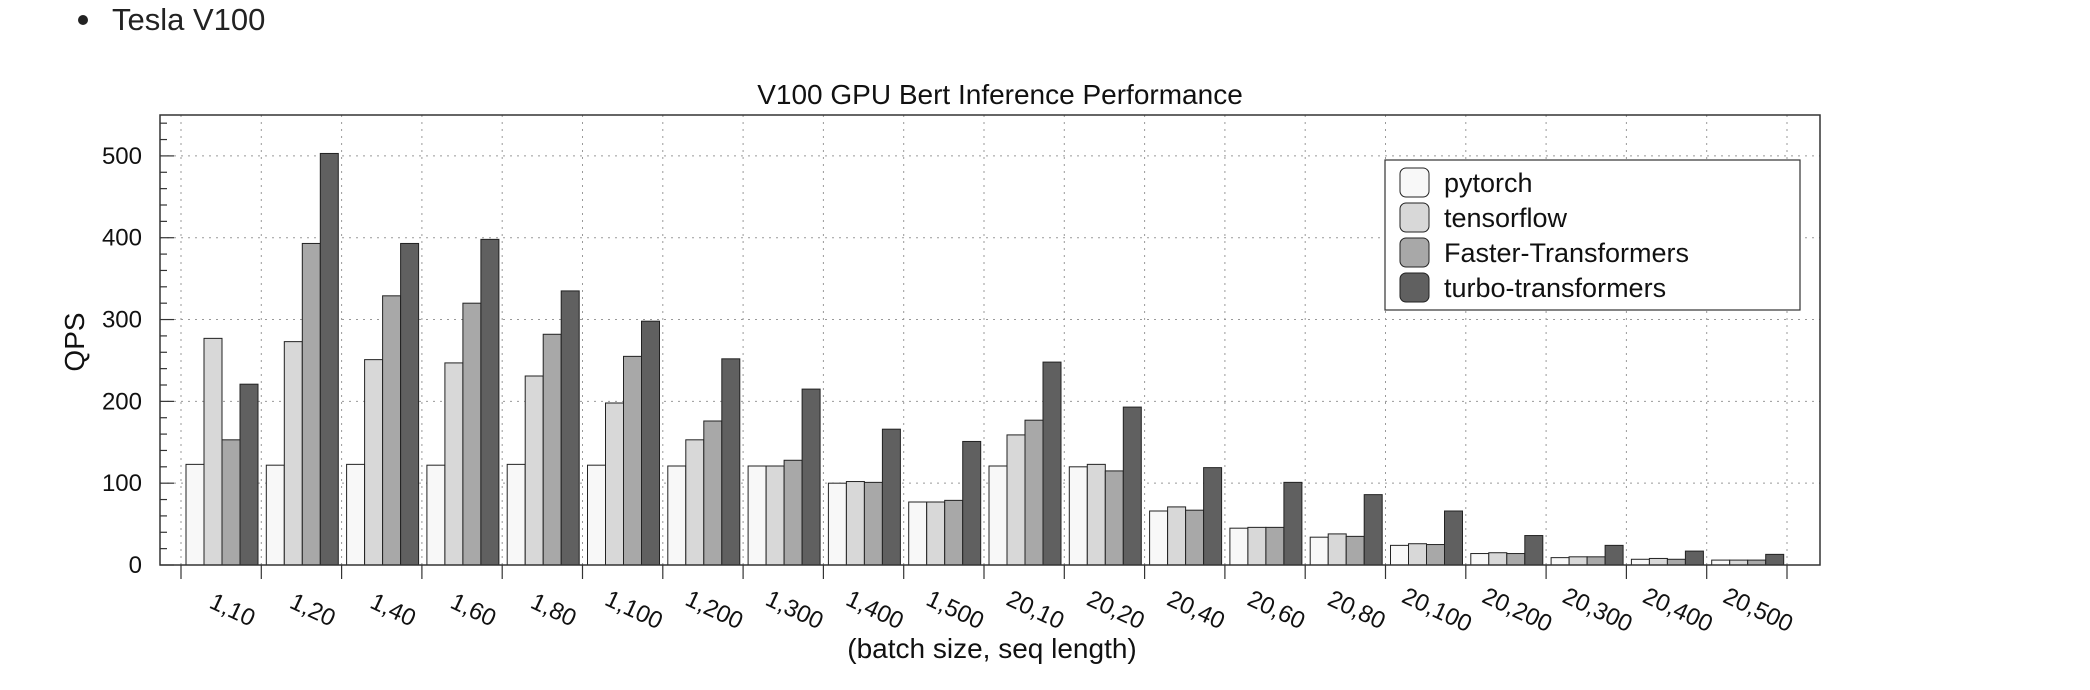 This screenshot has width=2090, height=690. What do you see at coordinates (122, 401) in the screenshot?
I see `y-tick-label: 200` at bounding box center [122, 401].